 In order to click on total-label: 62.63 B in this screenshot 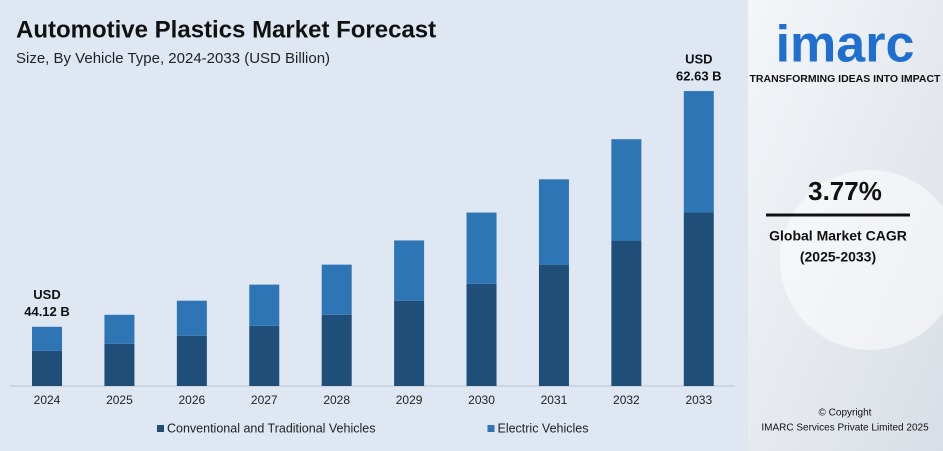, I will do `click(699, 76)`.